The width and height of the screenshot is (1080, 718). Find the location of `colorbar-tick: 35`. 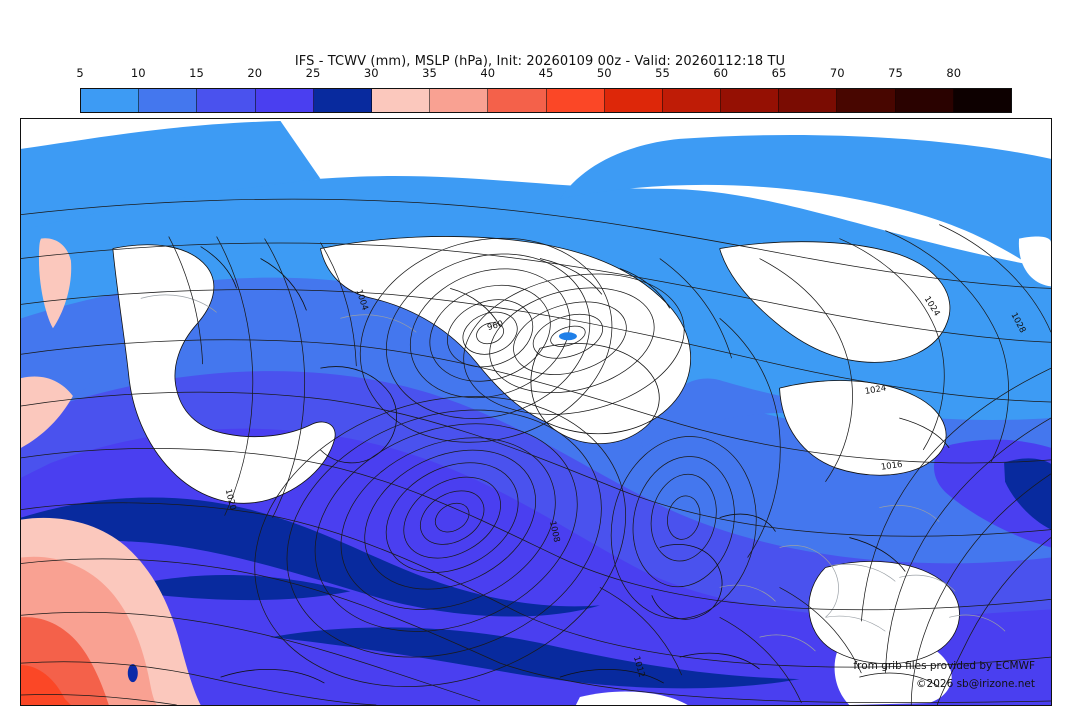

colorbar-tick: 35 is located at coordinates (429, 73).